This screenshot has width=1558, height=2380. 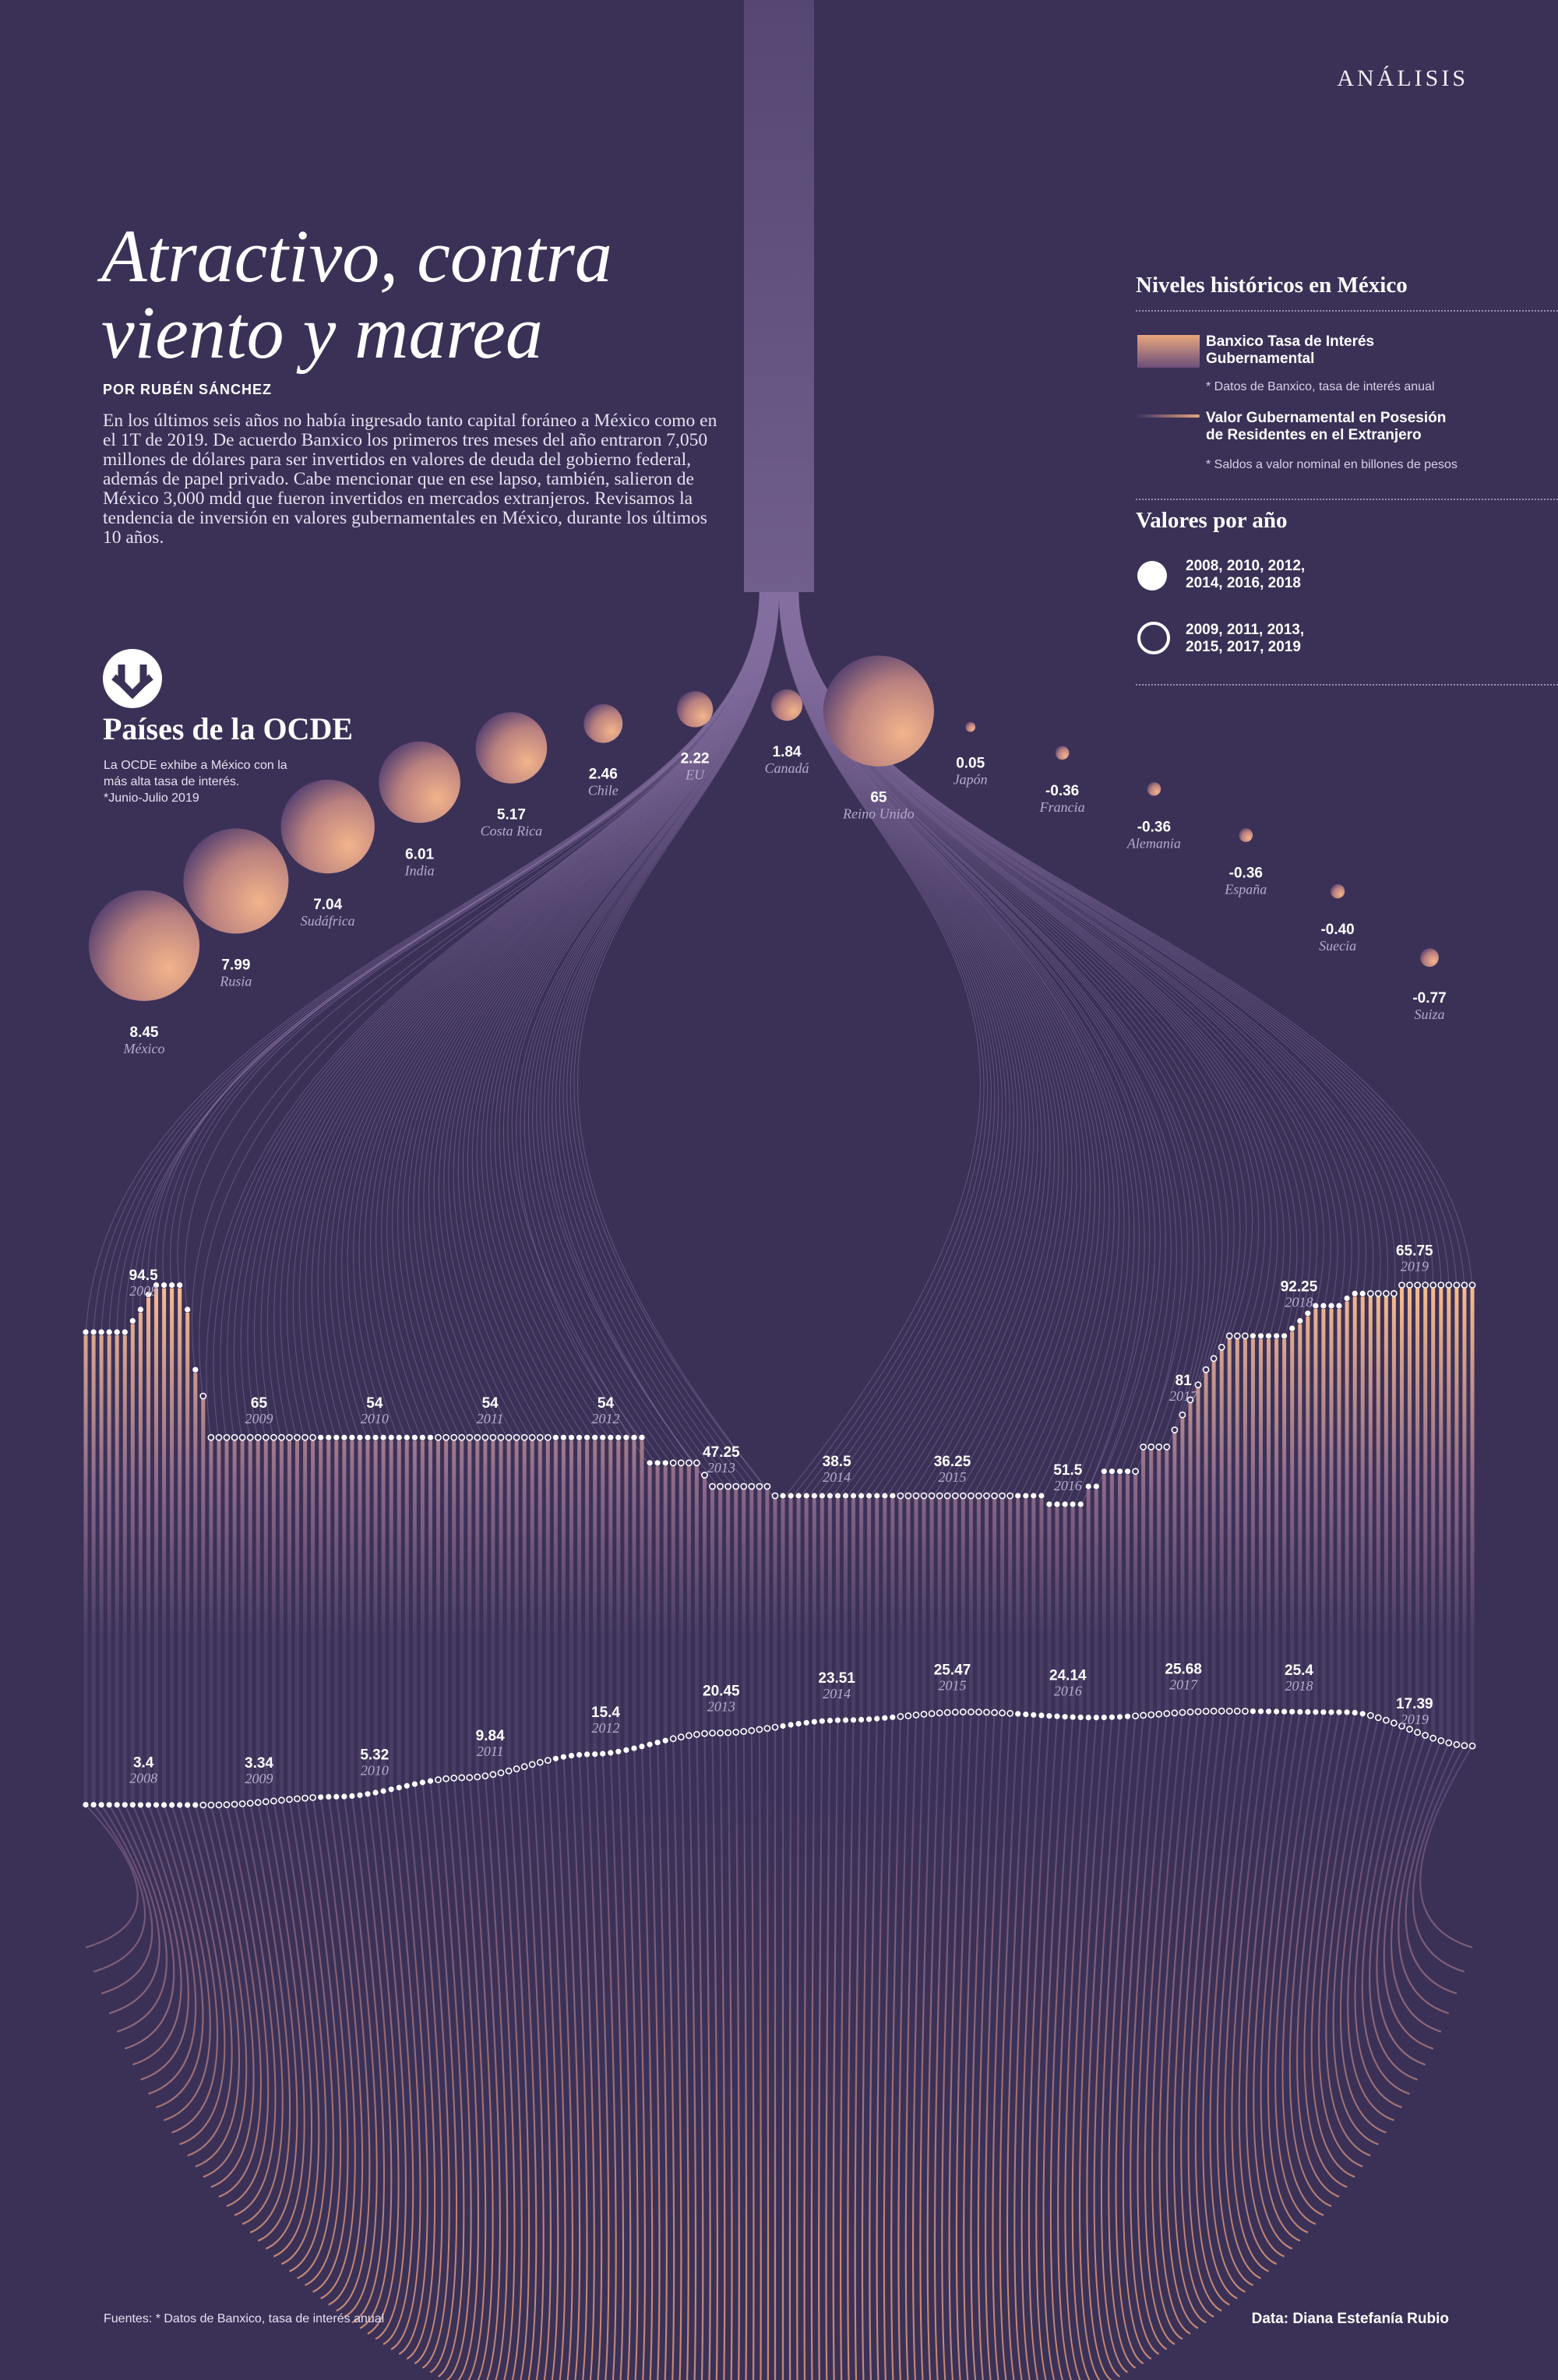 What do you see at coordinates (1212, 520) in the screenshot?
I see `years-legend-title: Valores por año` at bounding box center [1212, 520].